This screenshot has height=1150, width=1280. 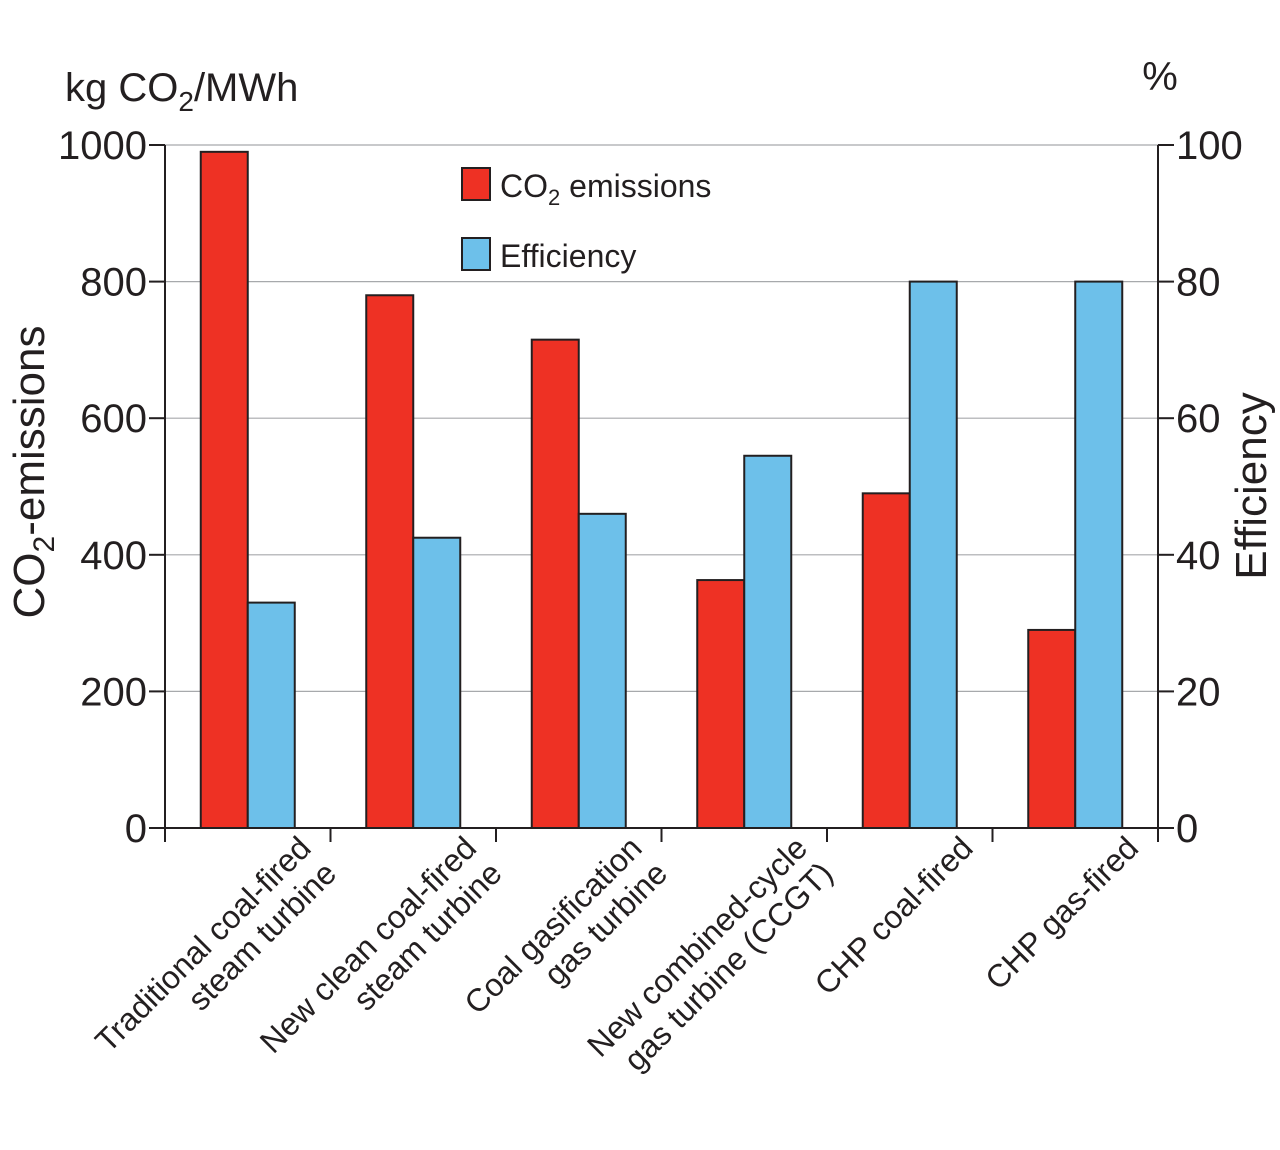 What do you see at coordinates (476, 184) in the screenshot?
I see `legend-swatch-co2` at bounding box center [476, 184].